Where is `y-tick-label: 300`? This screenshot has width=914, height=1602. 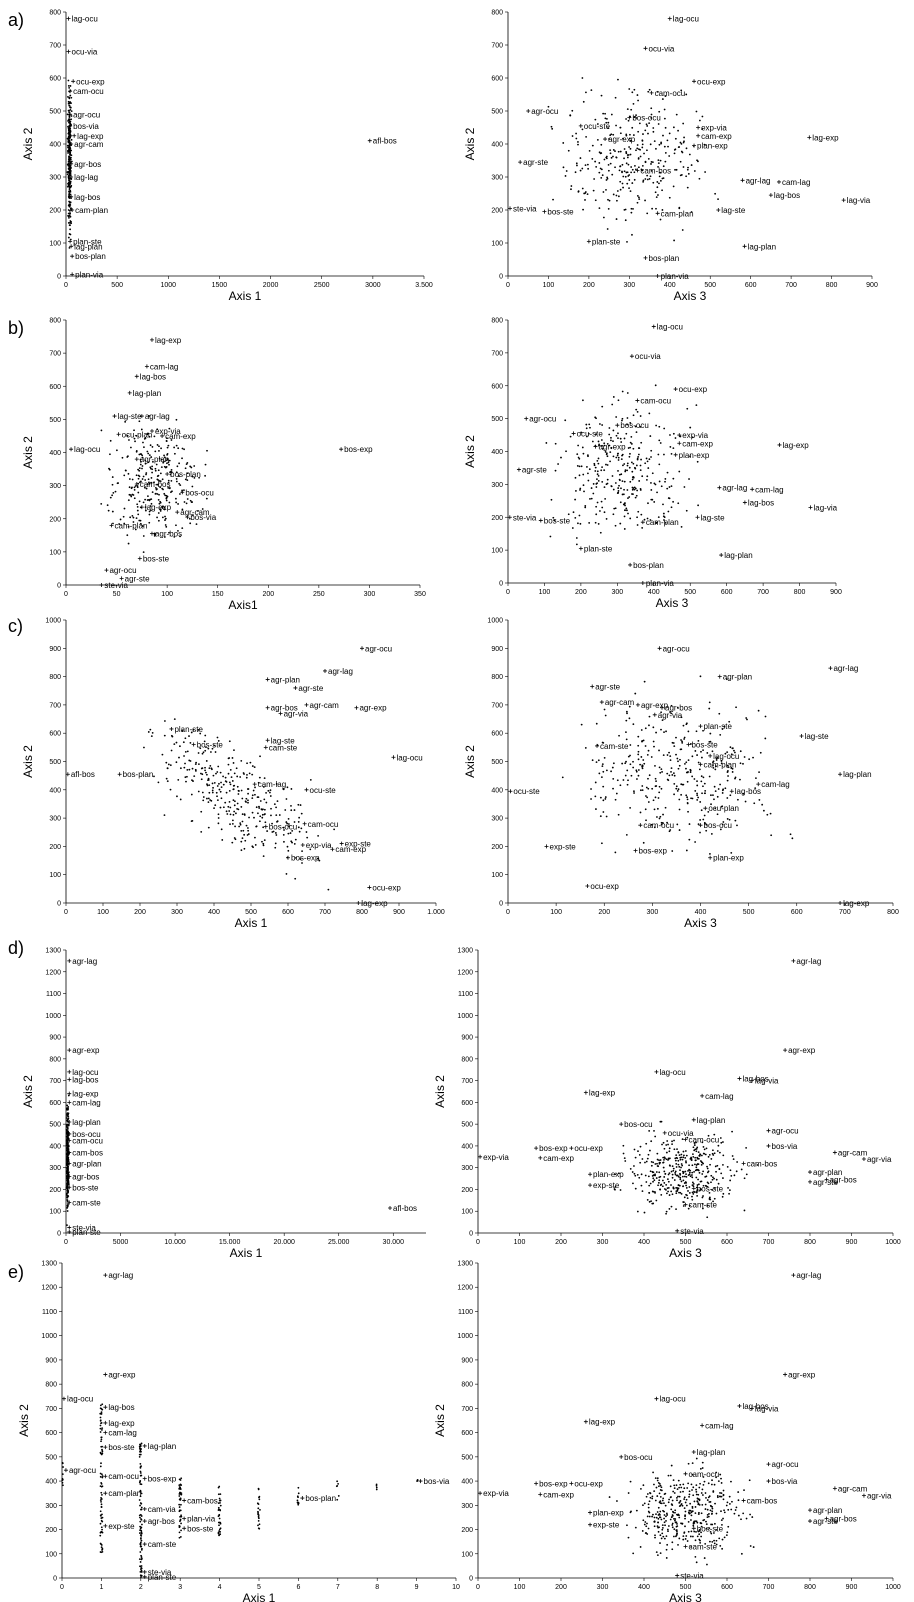 y-tick-label: 300 is located at coordinates (467, 1168).